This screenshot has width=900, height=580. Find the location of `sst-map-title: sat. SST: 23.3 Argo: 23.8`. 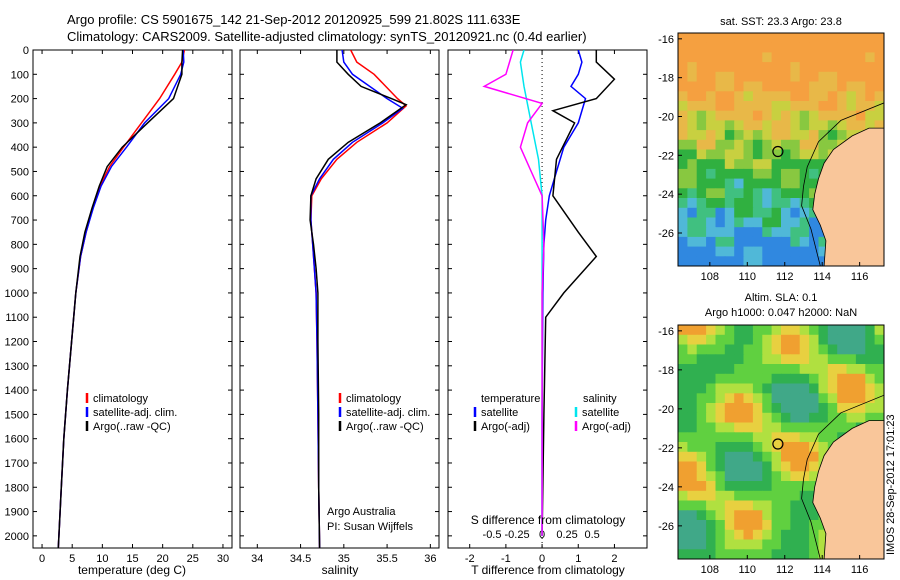

sst-map-title: sat. SST: 23.3 Argo: 23.8 is located at coordinates (781, 22).